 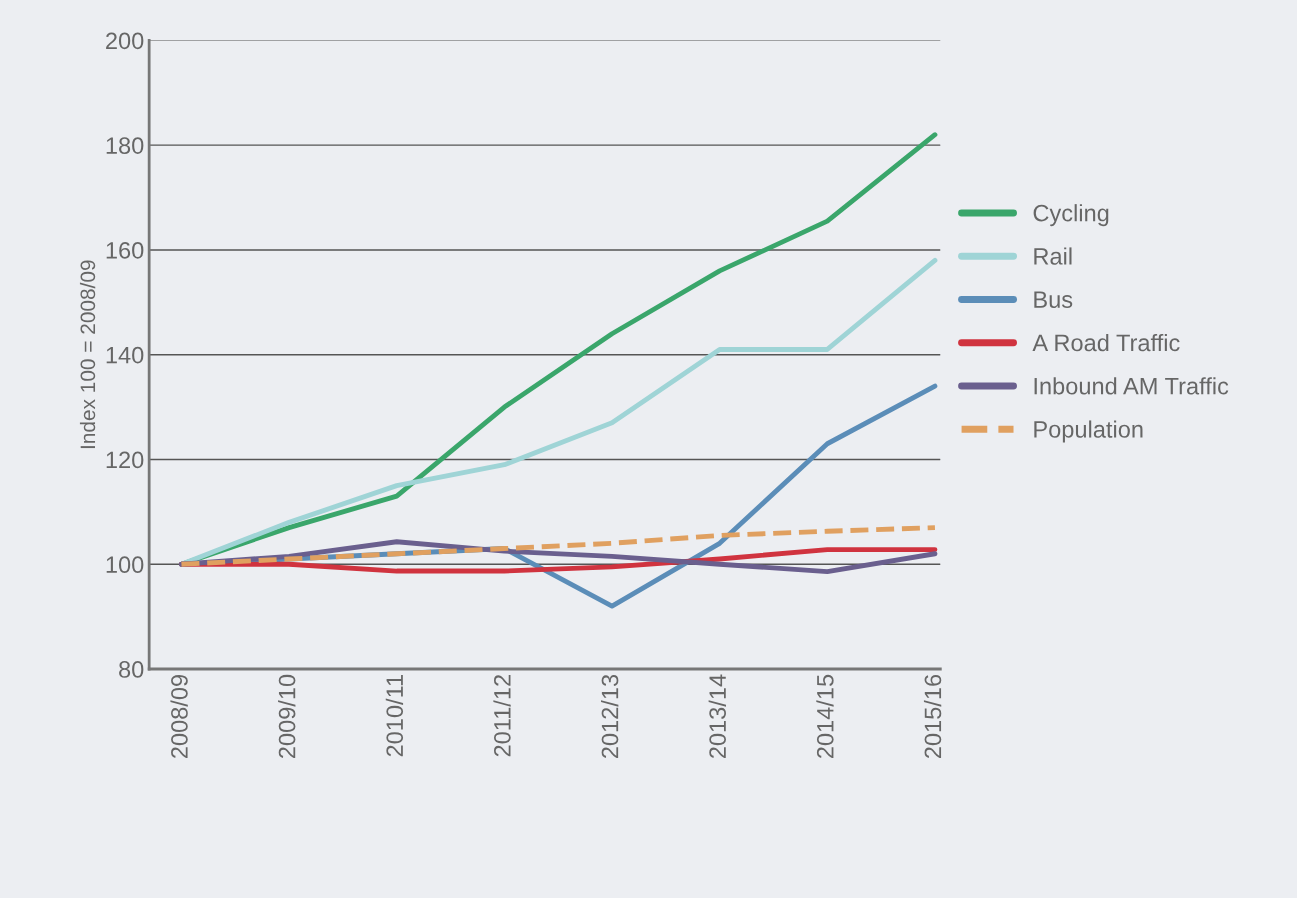 I want to click on y-tick-label: 100, so click(x=125, y=565).